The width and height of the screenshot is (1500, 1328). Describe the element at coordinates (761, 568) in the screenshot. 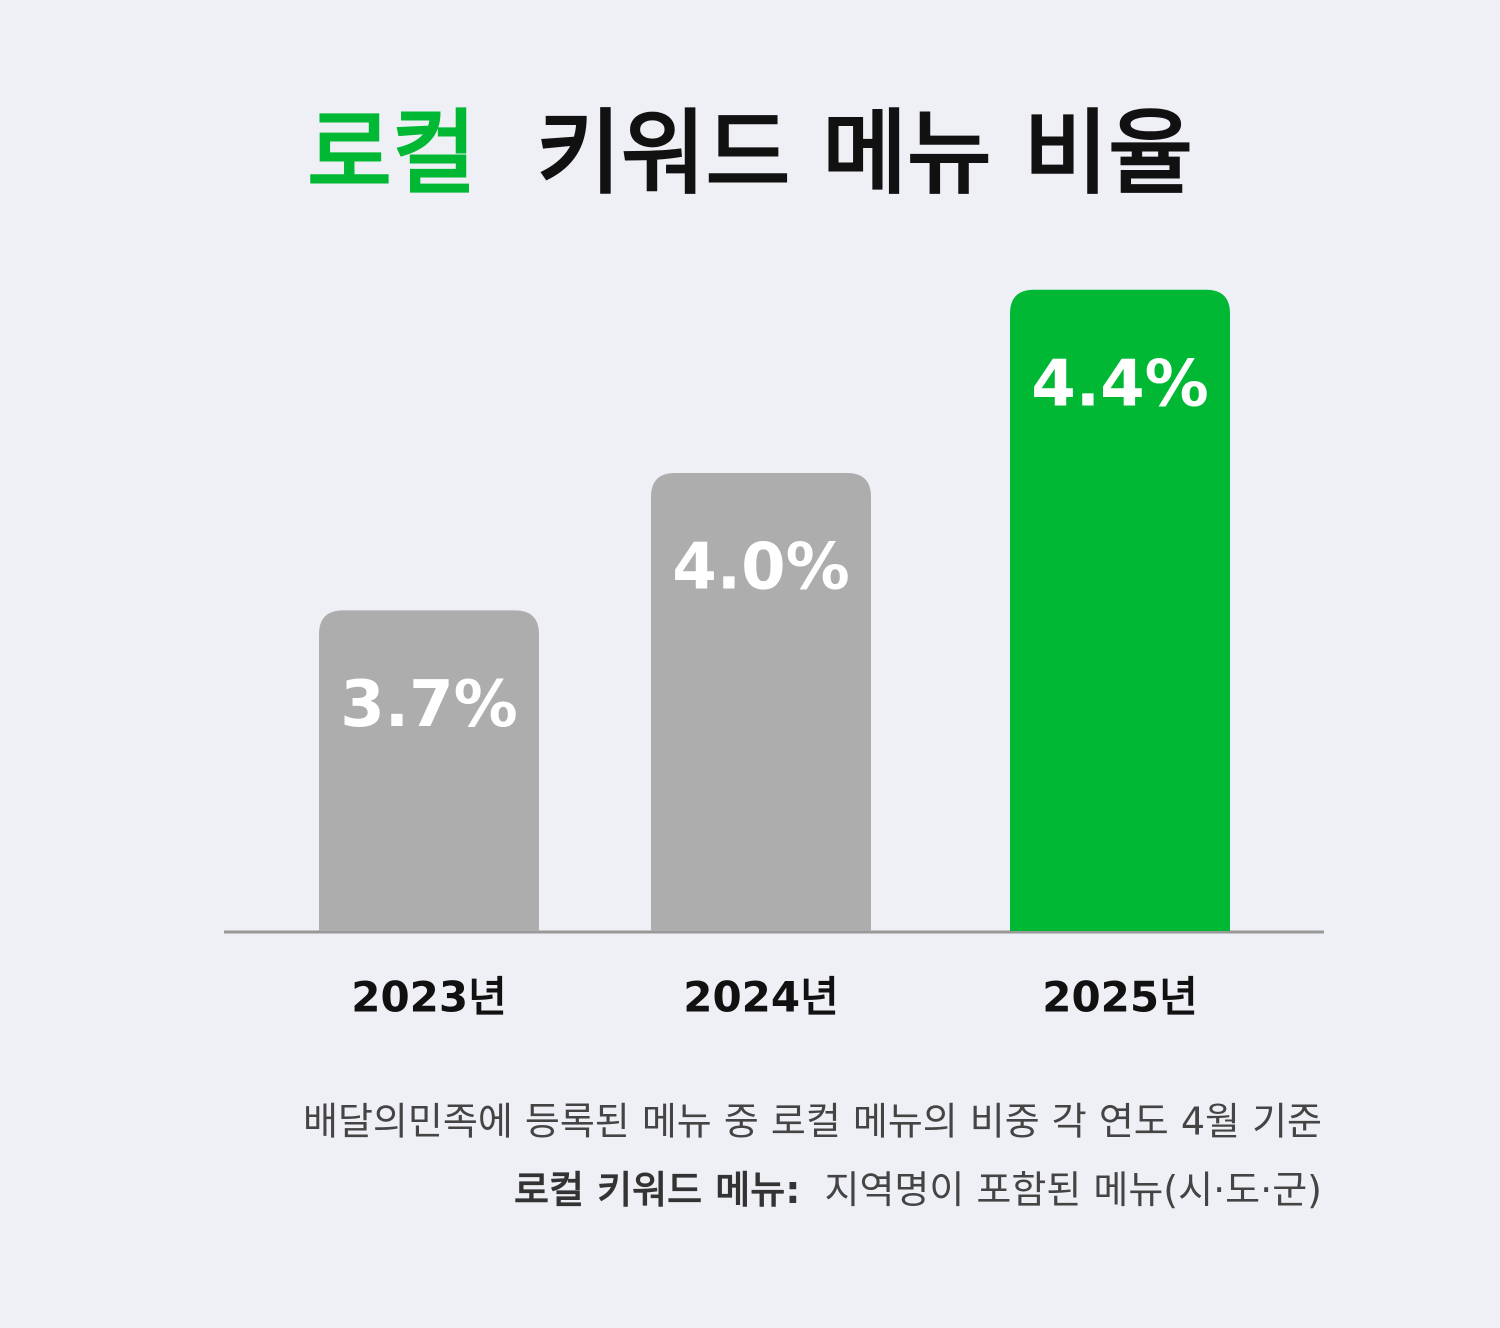

I see `data-label: 4.0%` at that location.